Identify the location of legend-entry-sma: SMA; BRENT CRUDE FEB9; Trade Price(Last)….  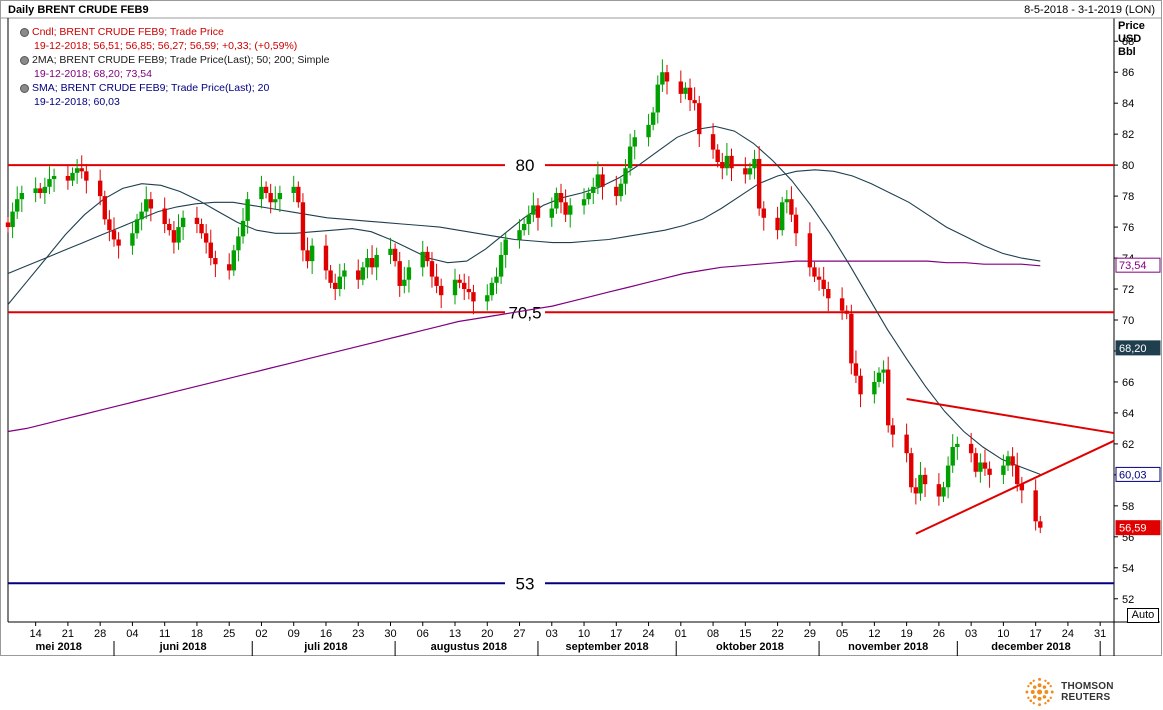
(174, 88).